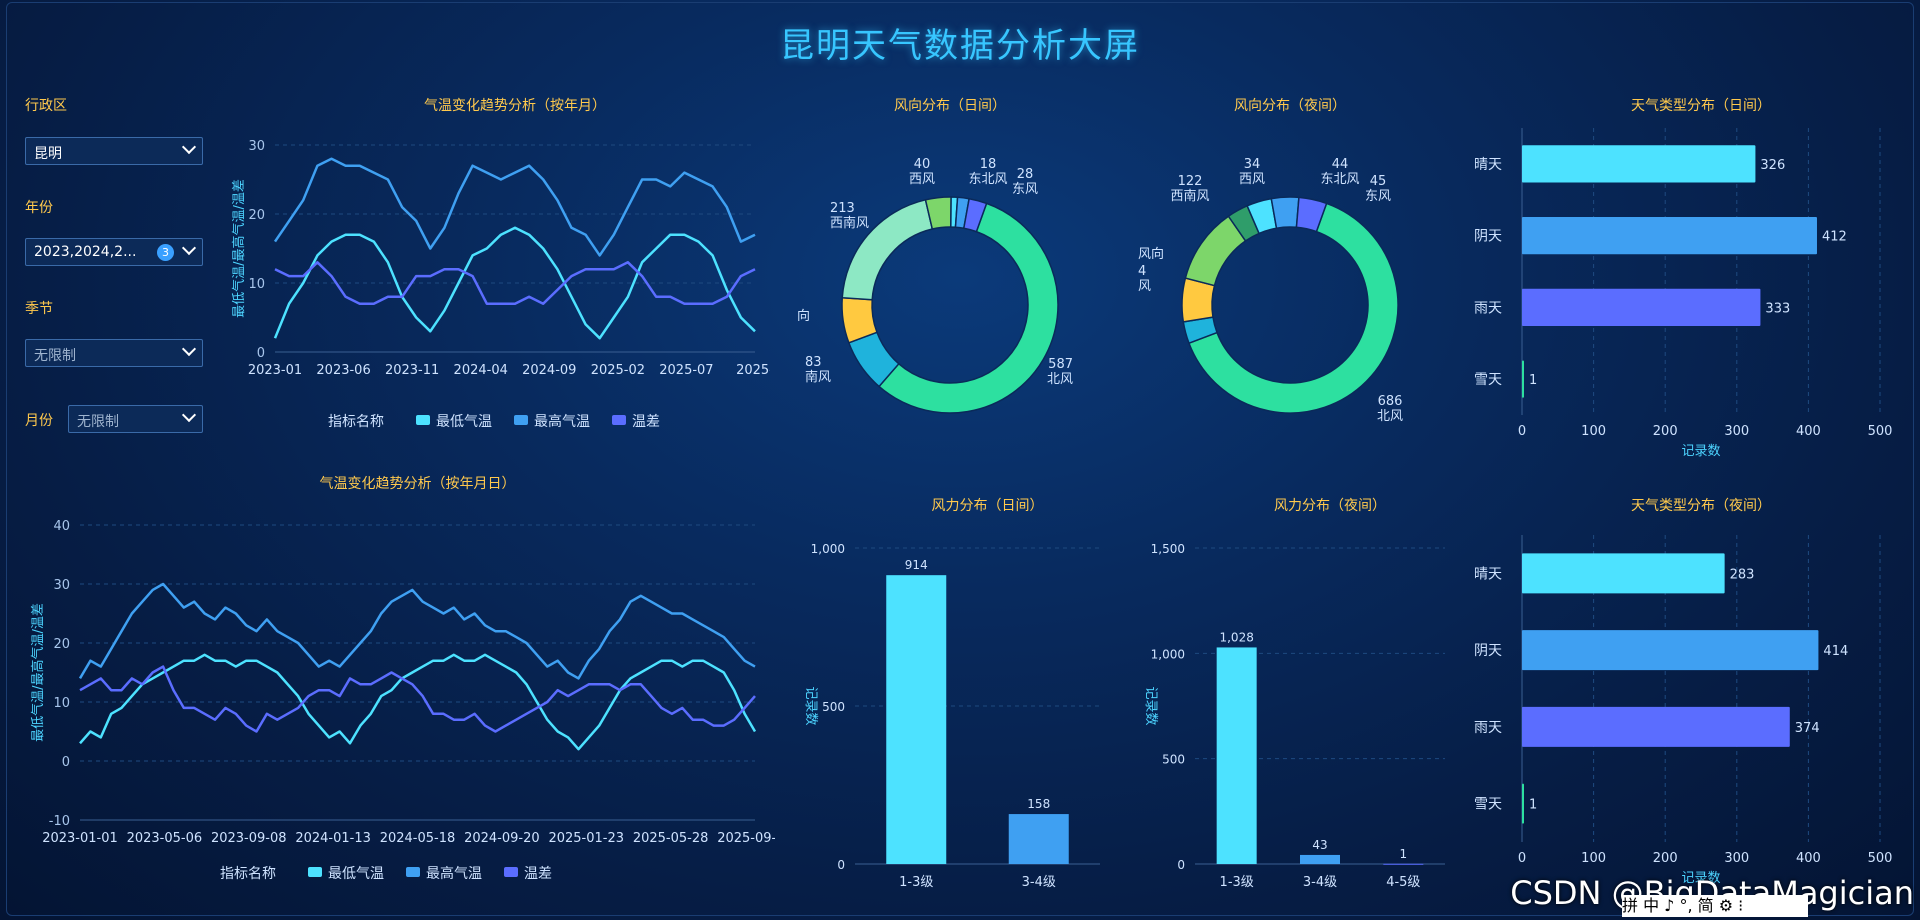  What do you see at coordinates (988, 506) in the screenshot?
I see `chart-title: 风力分布（日间）` at bounding box center [988, 506].